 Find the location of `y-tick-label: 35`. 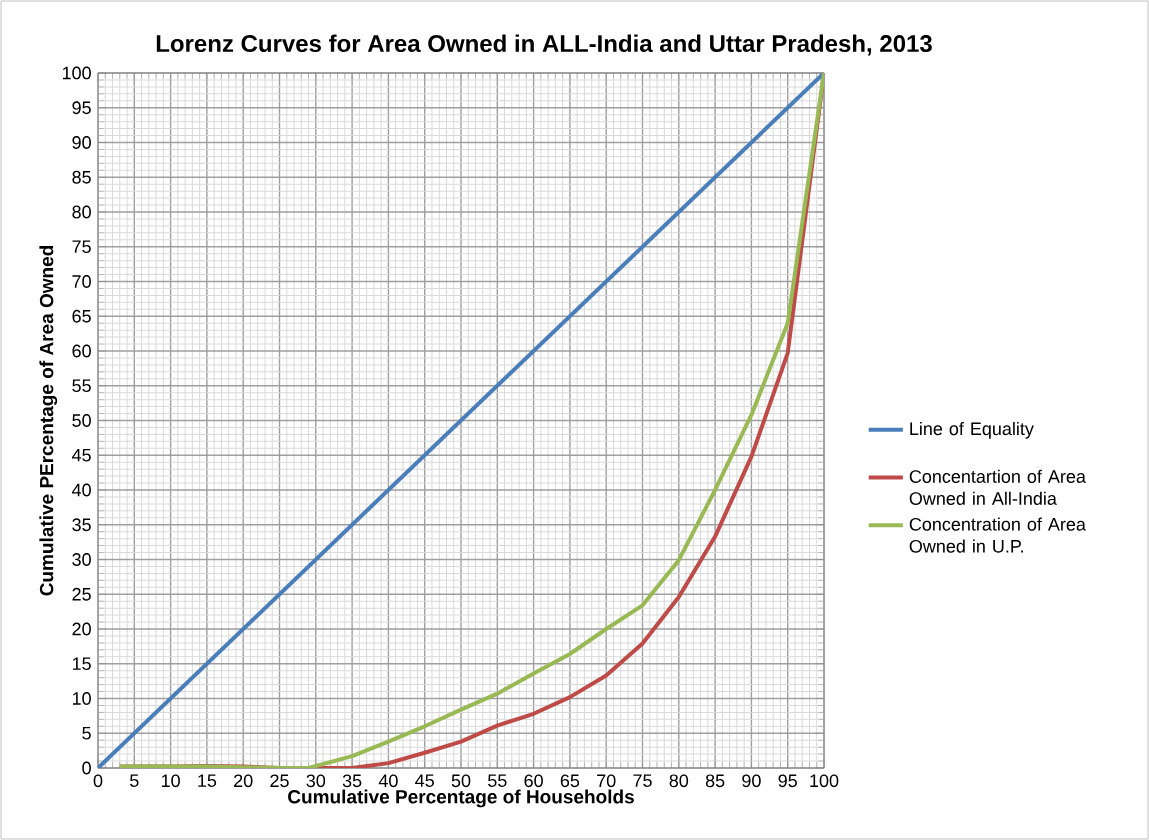

y-tick-label: 35 is located at coordinates (81, 525).